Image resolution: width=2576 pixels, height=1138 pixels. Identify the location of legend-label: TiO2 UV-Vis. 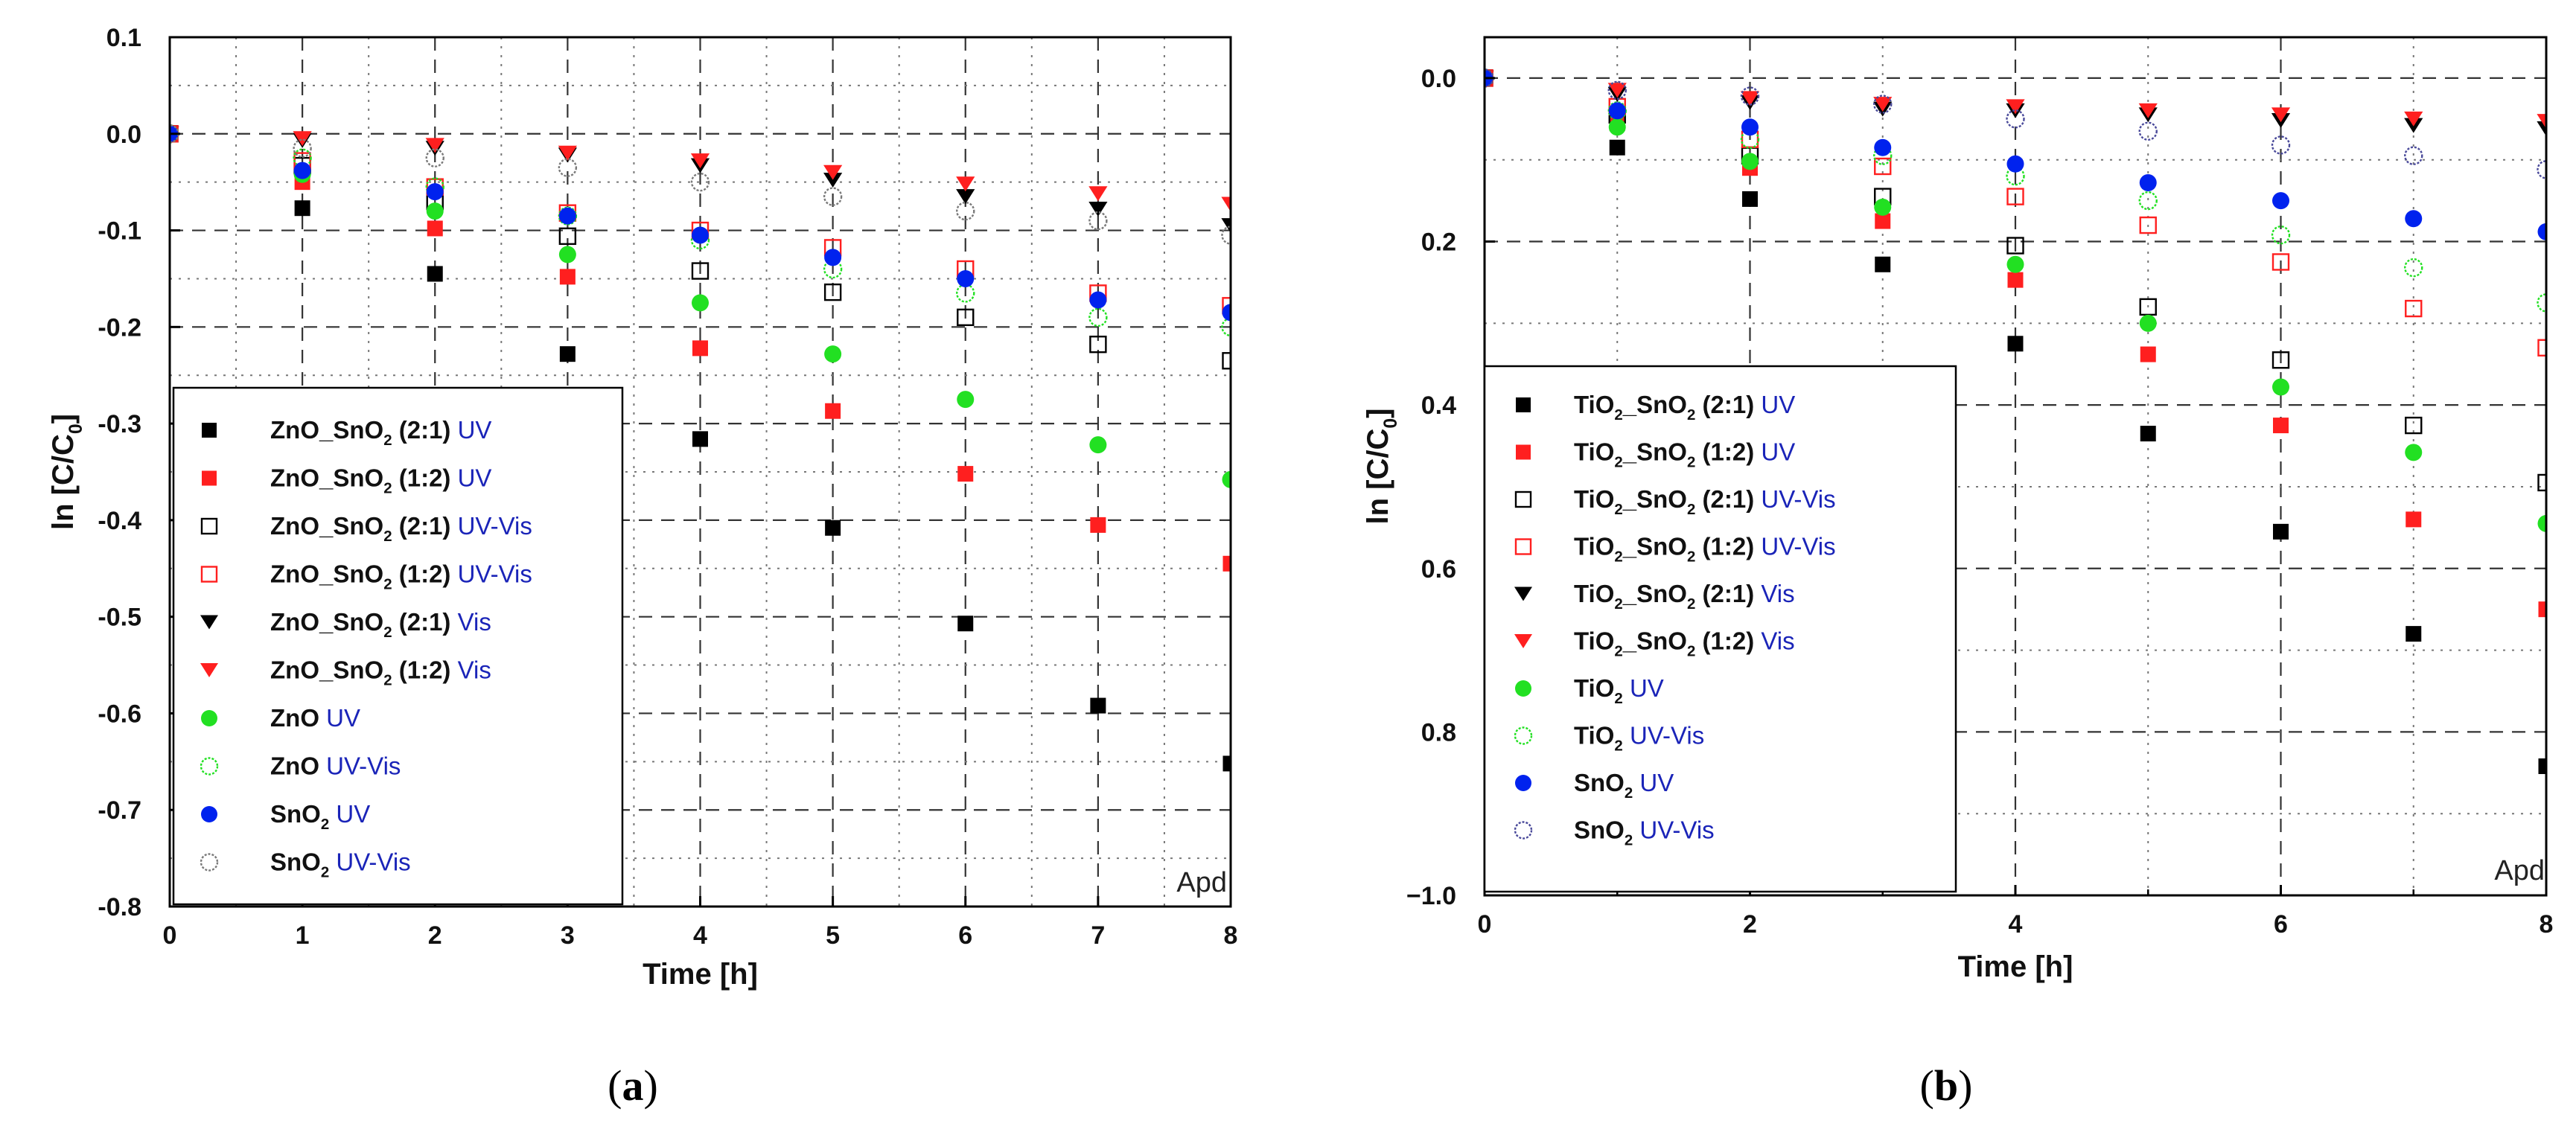
(1639, 738).